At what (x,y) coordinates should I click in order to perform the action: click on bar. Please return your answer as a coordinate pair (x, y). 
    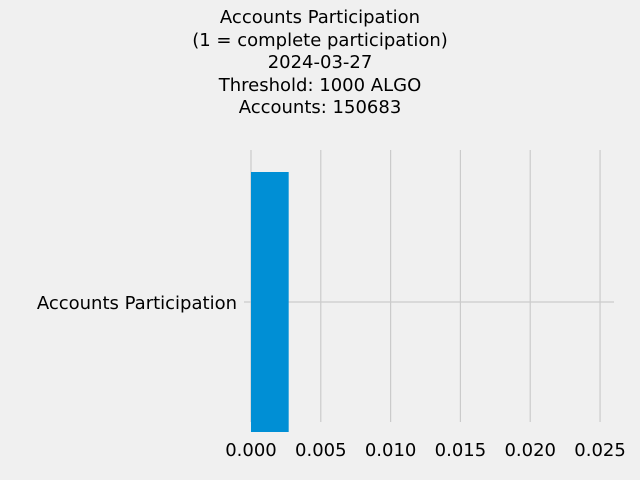
    Looking at the image, I should click on (269, 302).